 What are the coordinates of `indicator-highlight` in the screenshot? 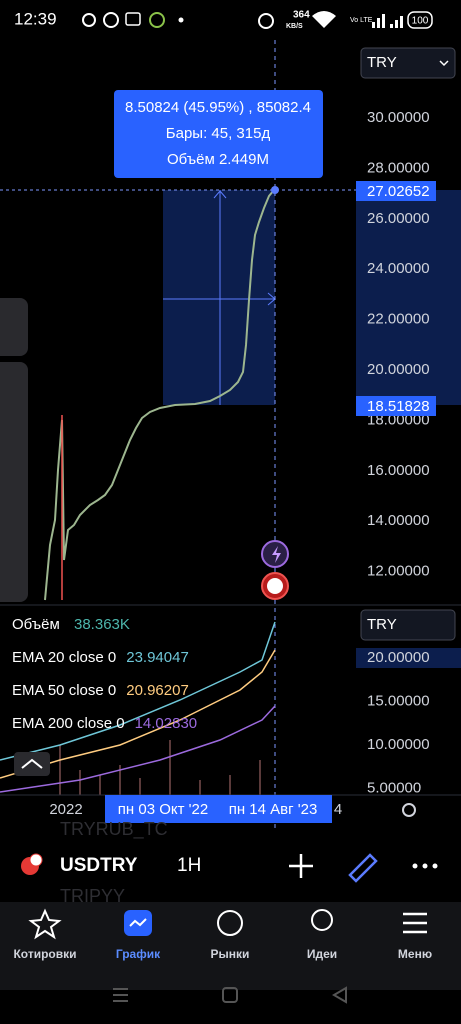 It's located at (408, 658).